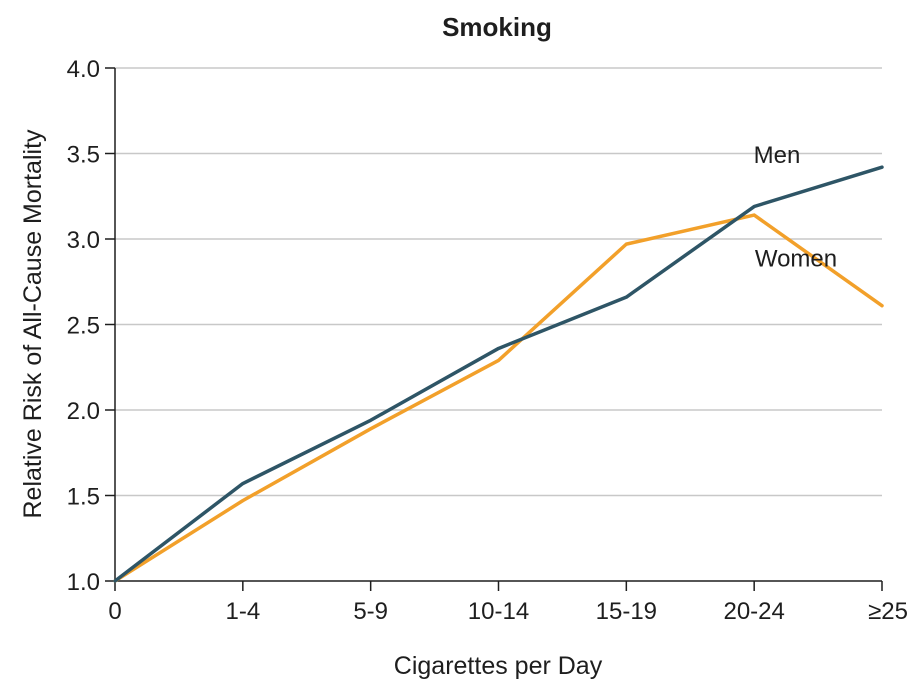  I want to click on y-tick-label: 4.0, so click(83, 69).